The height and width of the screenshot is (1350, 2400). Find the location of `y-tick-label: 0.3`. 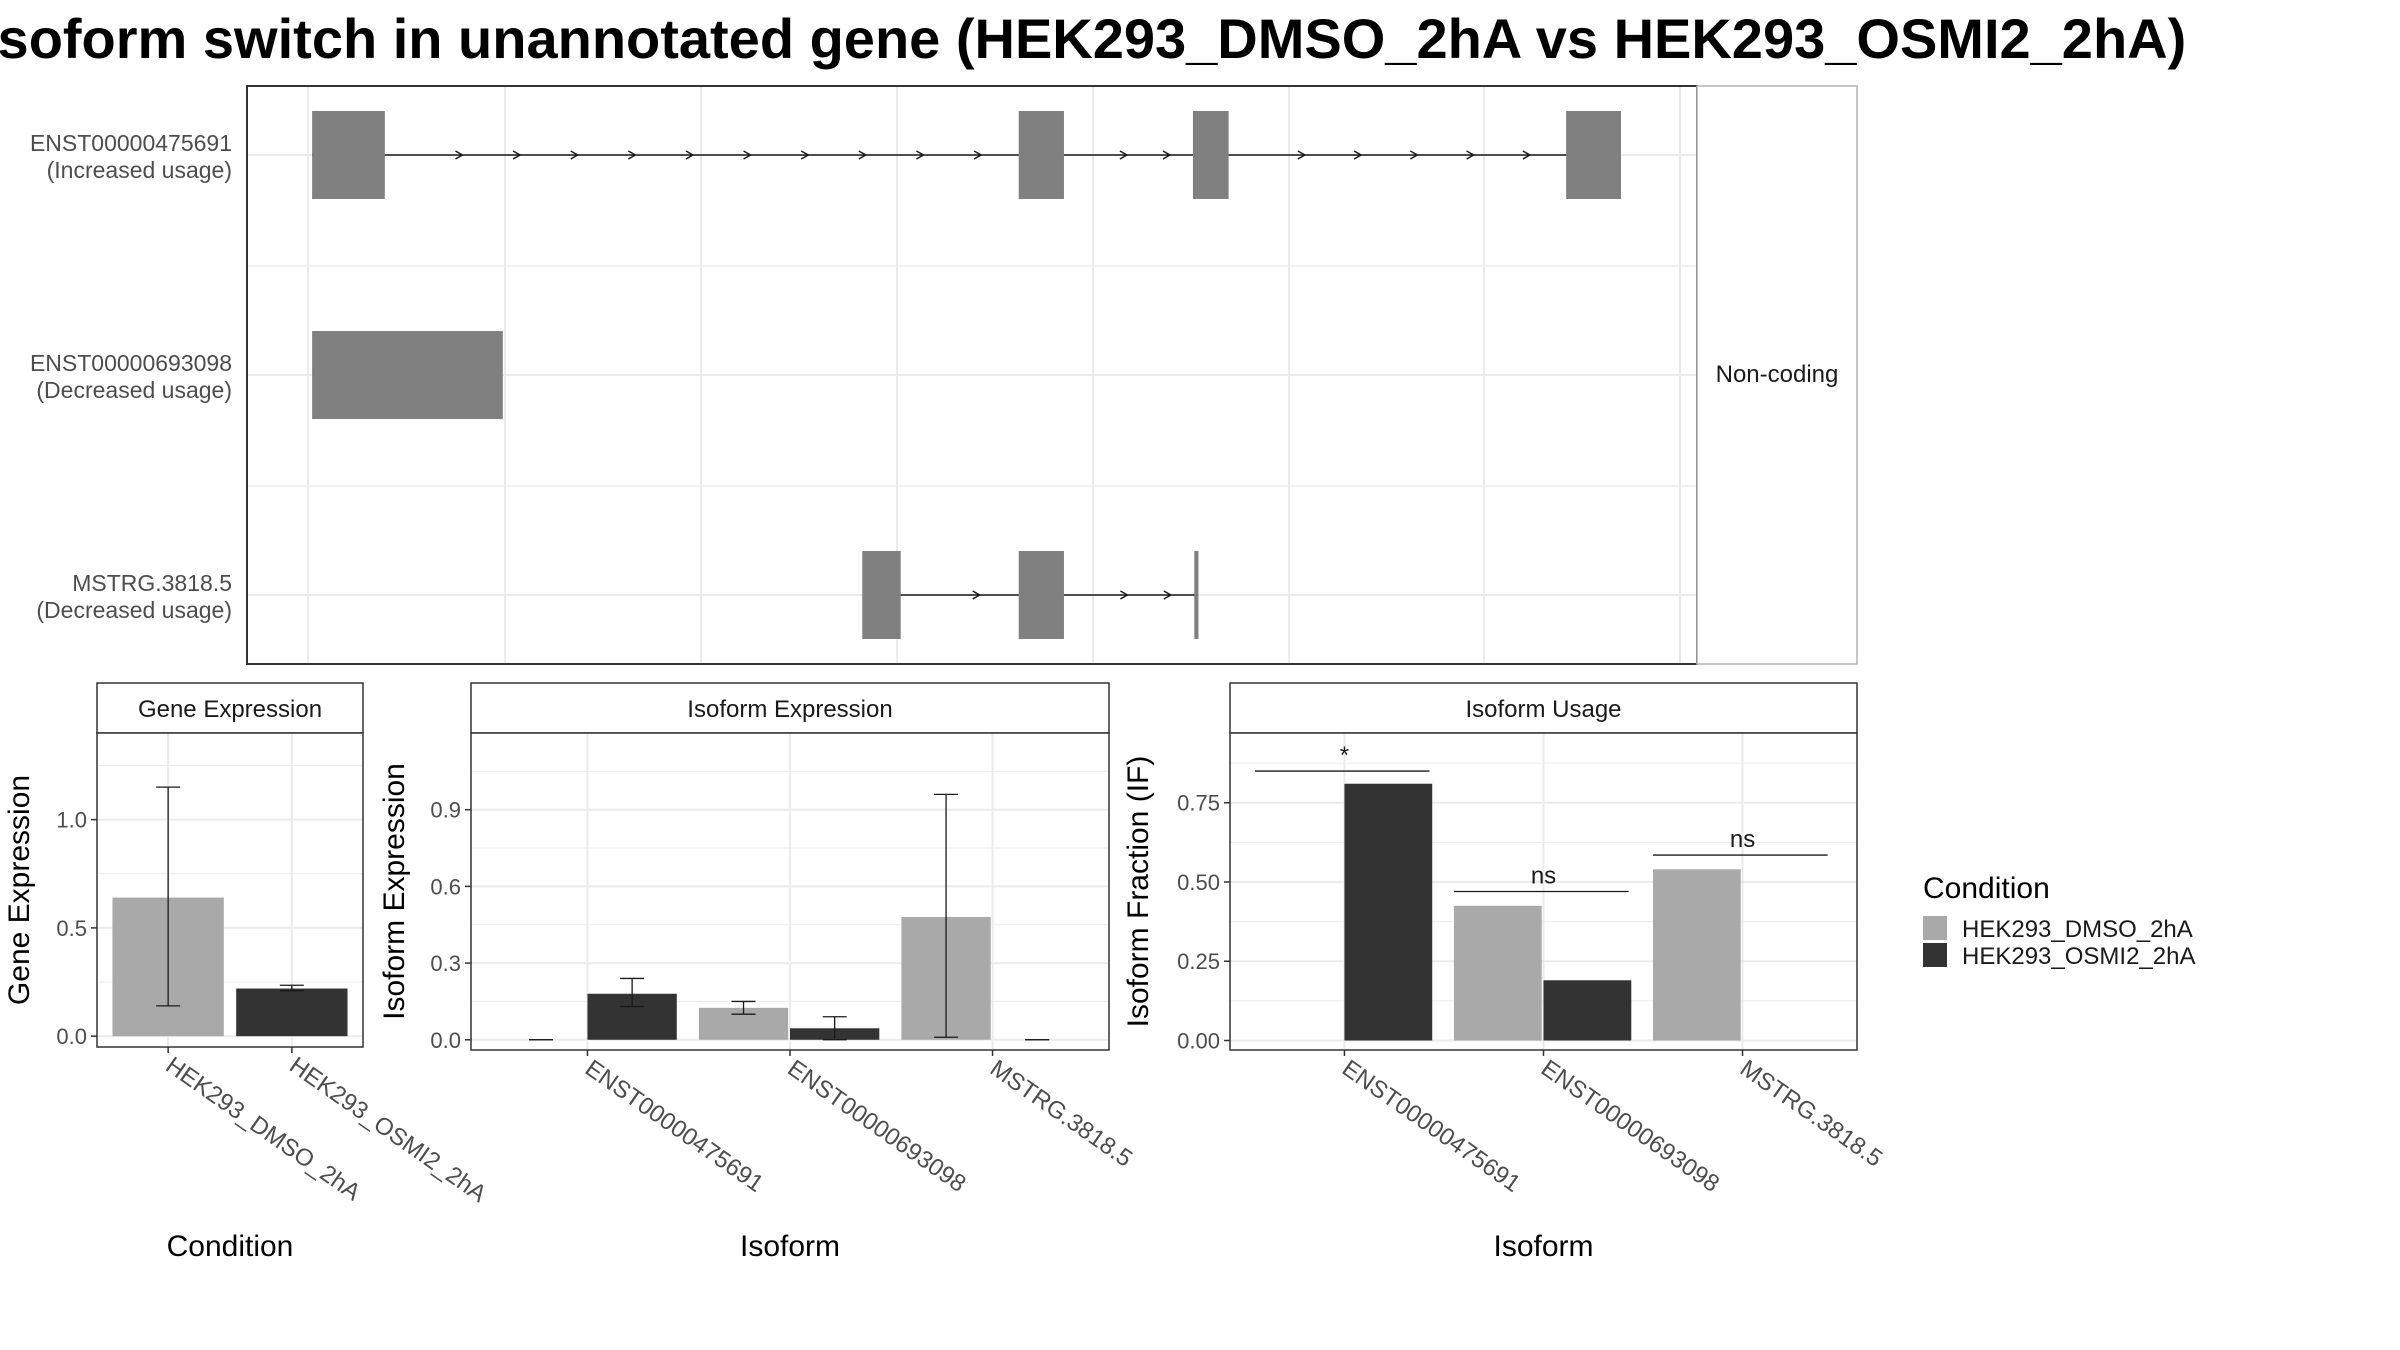

y-tick-label: 0.3 is located at coordinates (445, 963).